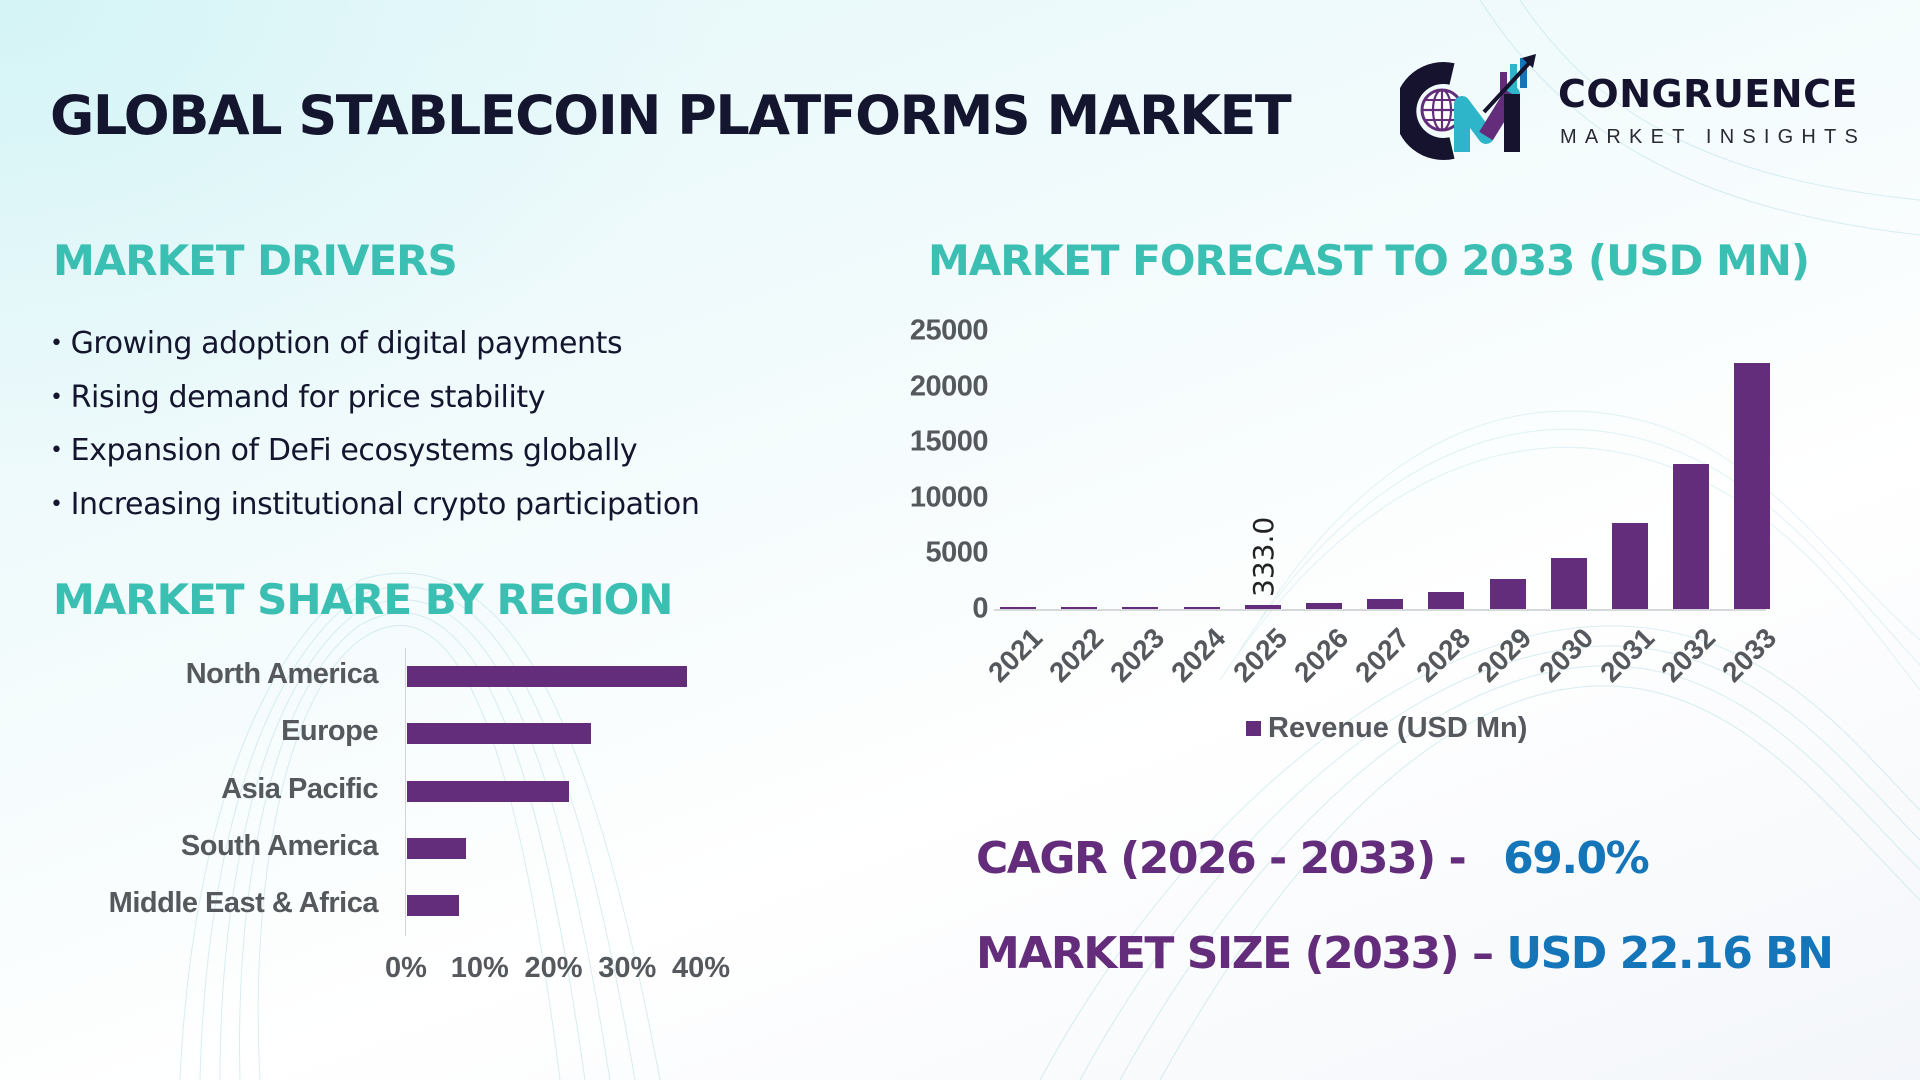 Image resolution: width=1920 pixels, height=1080 pixels. Describe the element at coordinates (1749, 655) in the screenshot. I see `forecast-x-tick: 2033` at that location.